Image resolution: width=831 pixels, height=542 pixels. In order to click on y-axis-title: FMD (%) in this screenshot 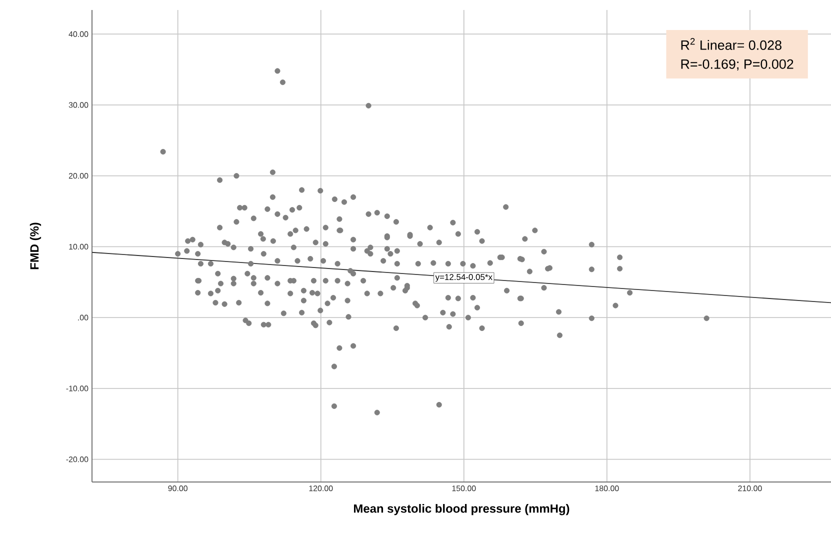, I will do `click(36, 246)`.